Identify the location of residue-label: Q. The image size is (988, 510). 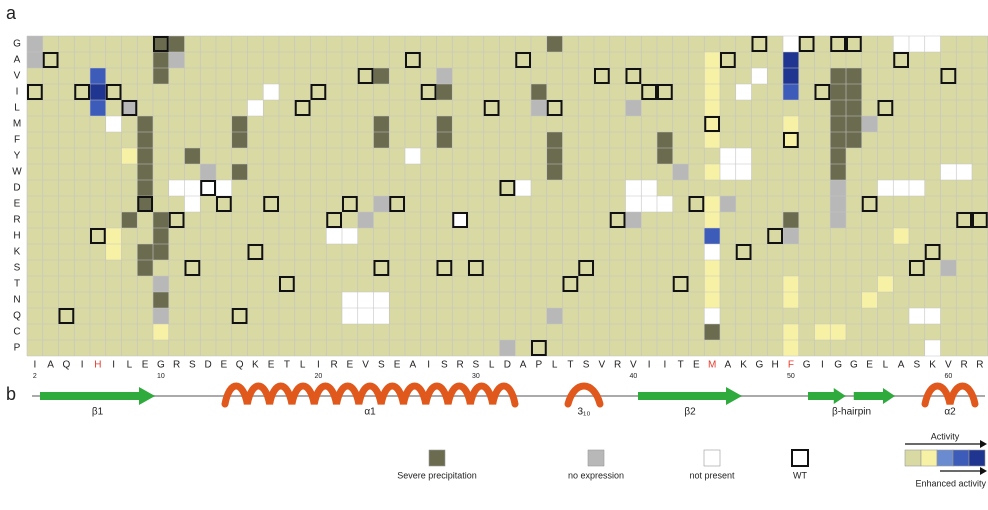
(240, 365).